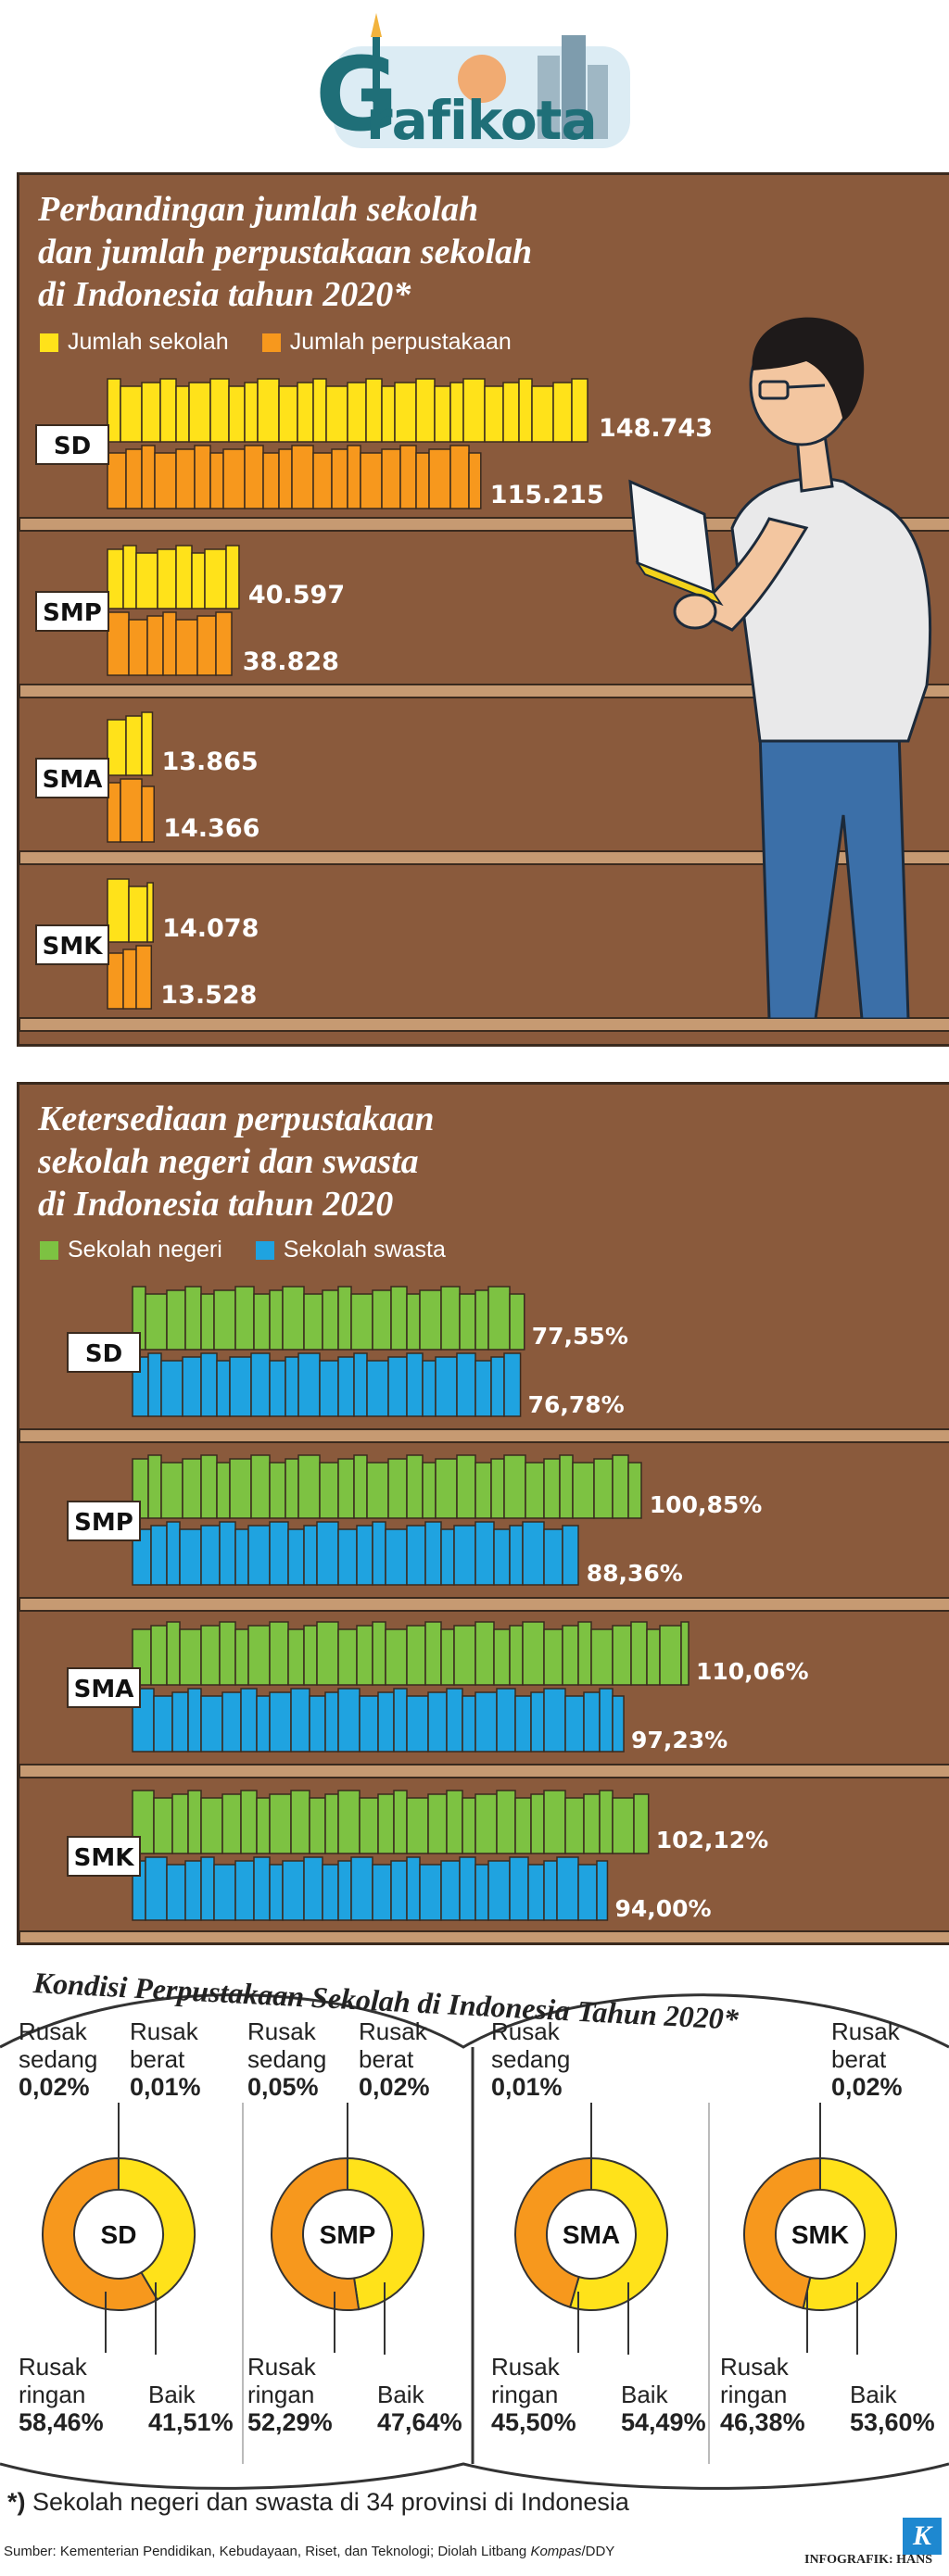 The image size is (949, 2576). I want to click on logo-g: G, so click(357, 94).